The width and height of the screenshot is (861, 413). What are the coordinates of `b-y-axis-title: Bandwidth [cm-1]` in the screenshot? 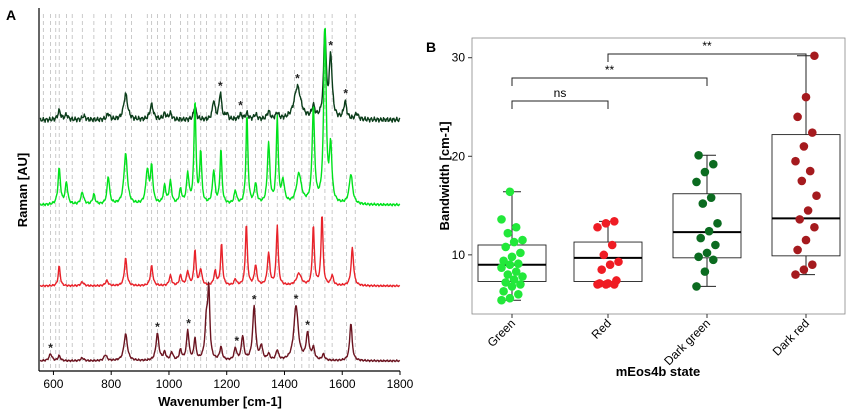 It's located at (444, 175).